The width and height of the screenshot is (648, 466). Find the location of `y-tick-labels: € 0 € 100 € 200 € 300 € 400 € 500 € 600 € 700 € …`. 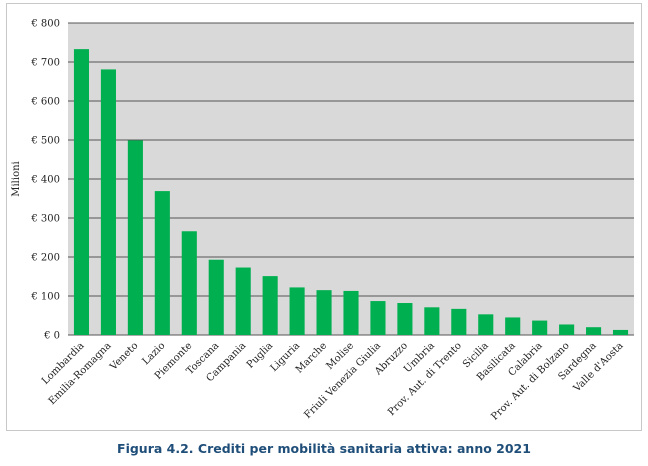

y-tick-labels: € 0 € 100 € 200 € 300 € 400 € 500 € 600 € 700 € … is located at coordinates (45, 180).